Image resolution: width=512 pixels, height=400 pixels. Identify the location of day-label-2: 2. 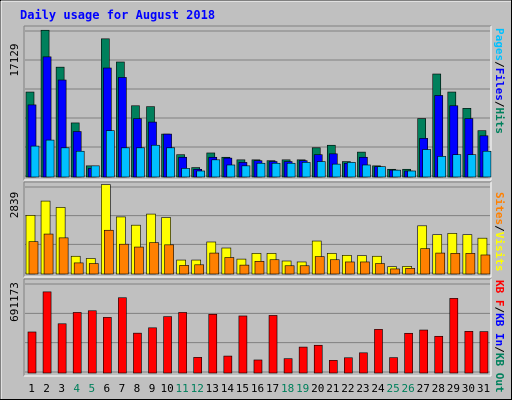
(46, 388).